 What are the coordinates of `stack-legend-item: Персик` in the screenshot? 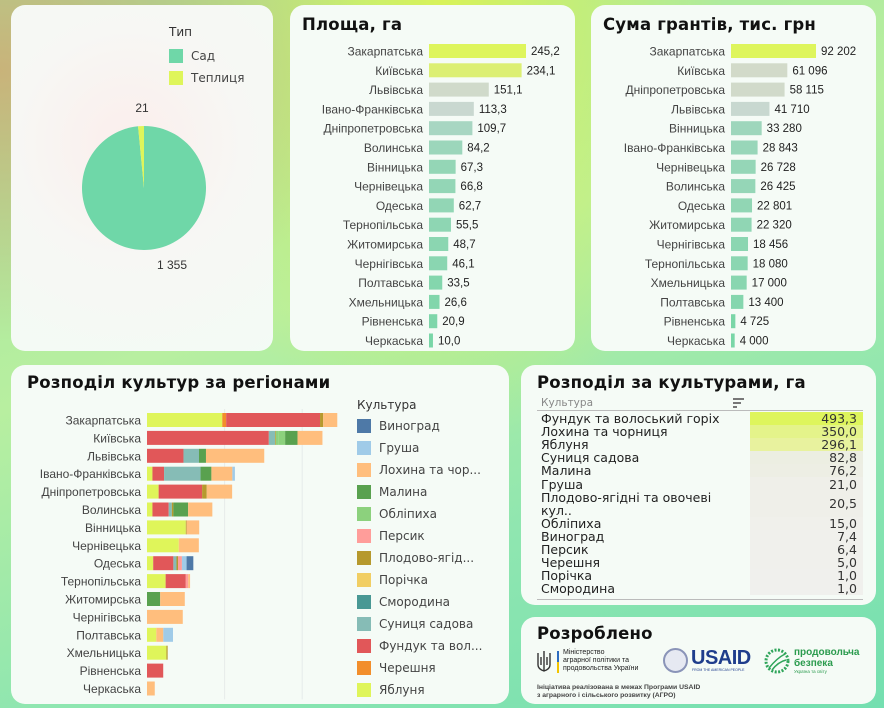 It's located at (419, 536).